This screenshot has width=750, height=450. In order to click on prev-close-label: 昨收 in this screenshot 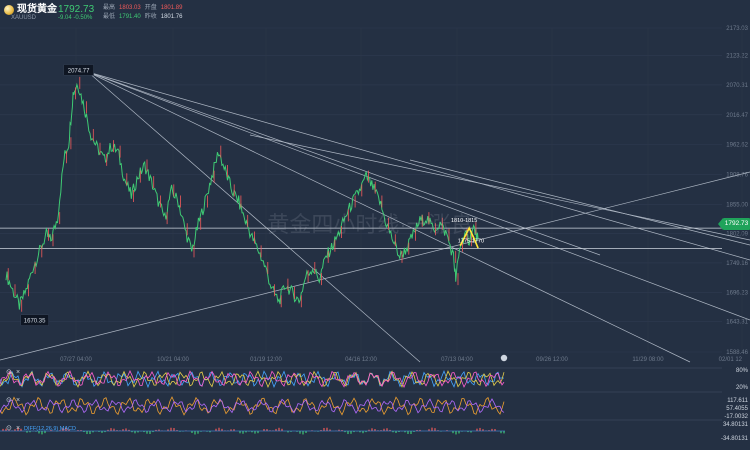, I will do `click(150, 17)`.